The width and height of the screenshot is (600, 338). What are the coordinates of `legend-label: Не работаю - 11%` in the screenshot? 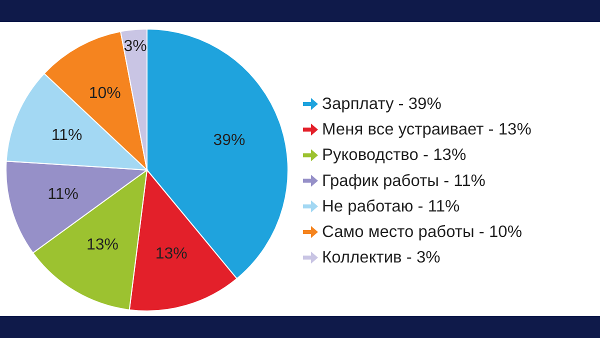 It's located at (391, 206).